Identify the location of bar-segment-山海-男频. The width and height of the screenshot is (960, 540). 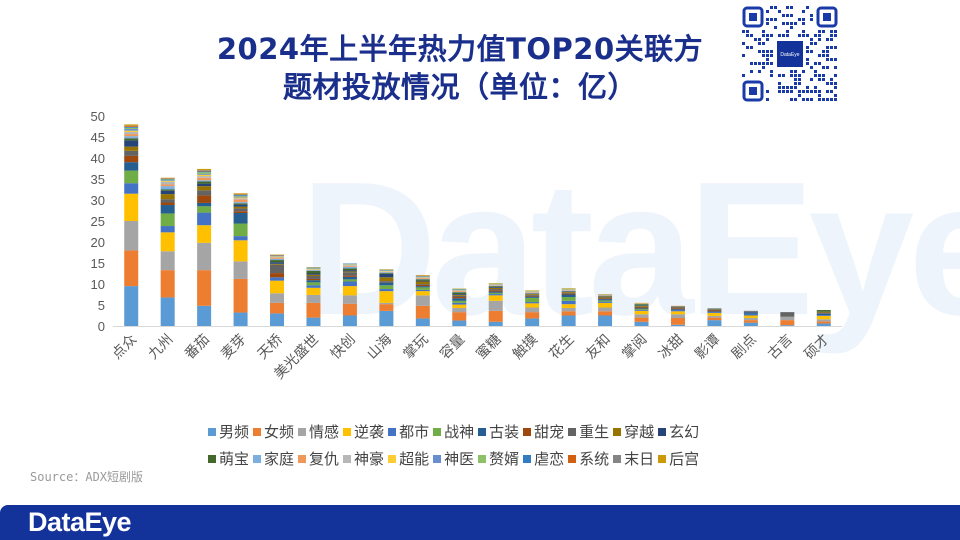
(386, 318).